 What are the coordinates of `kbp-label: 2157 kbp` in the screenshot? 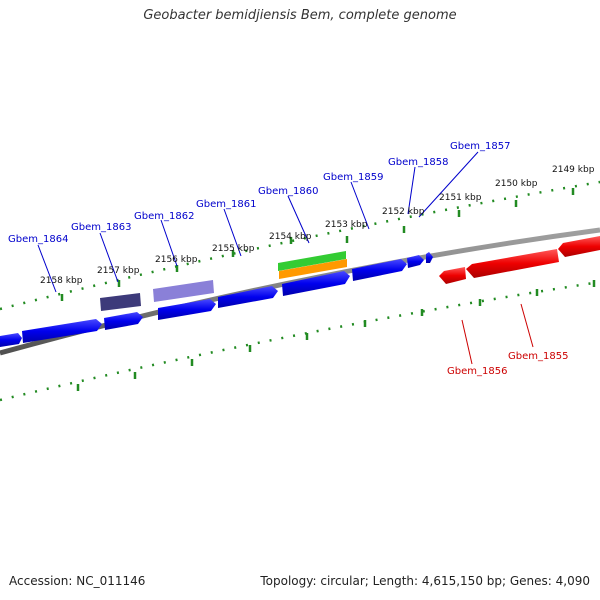 It's located at (118, 271).